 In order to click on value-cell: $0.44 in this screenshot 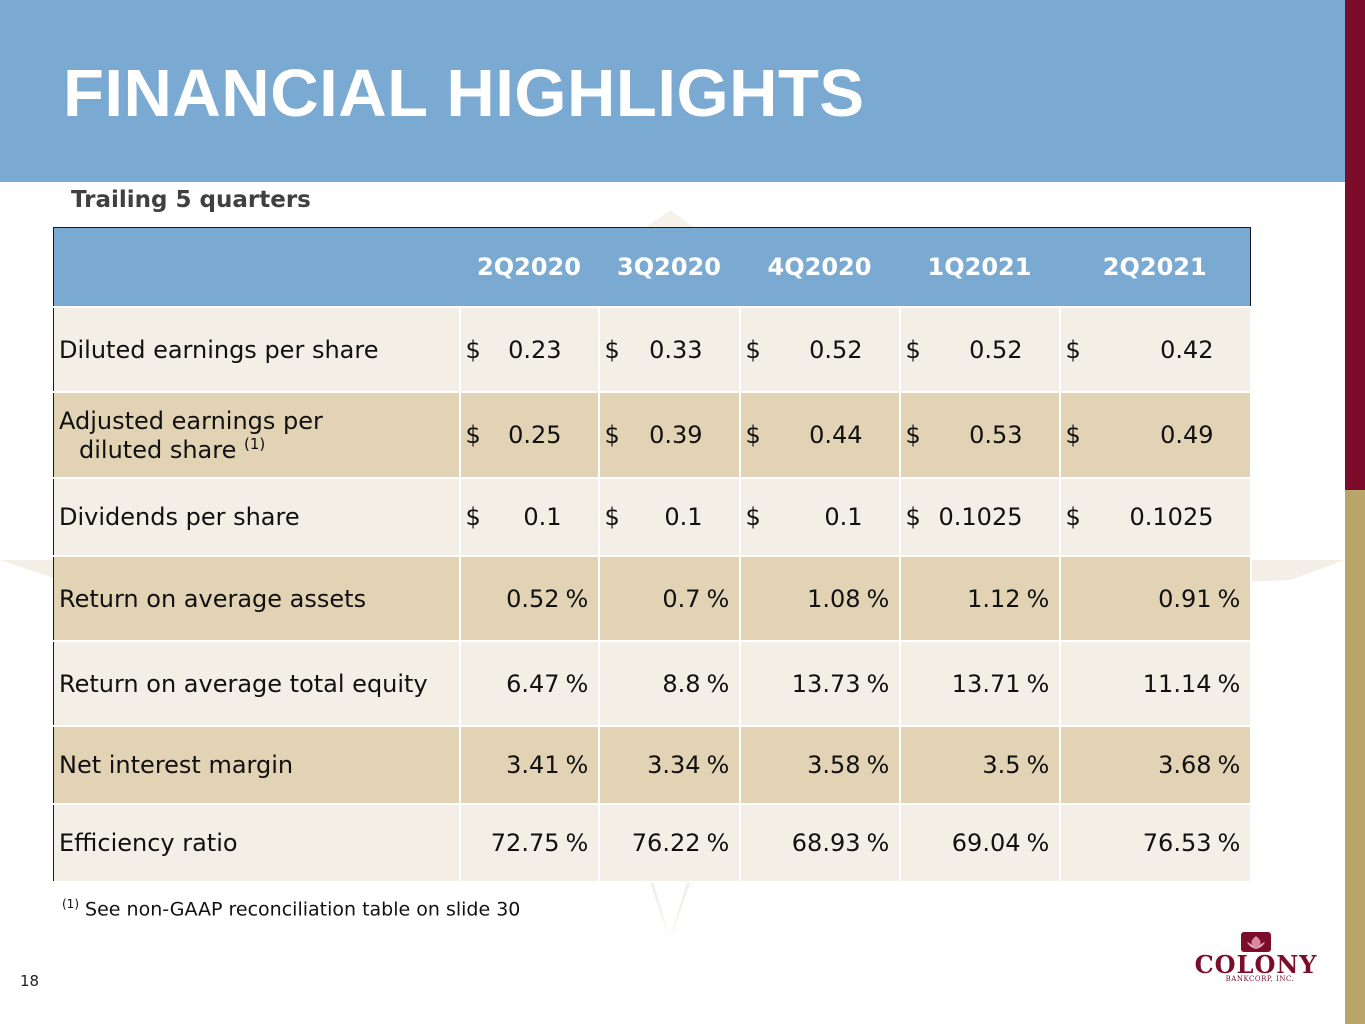, I will do `click(819, 435)`.